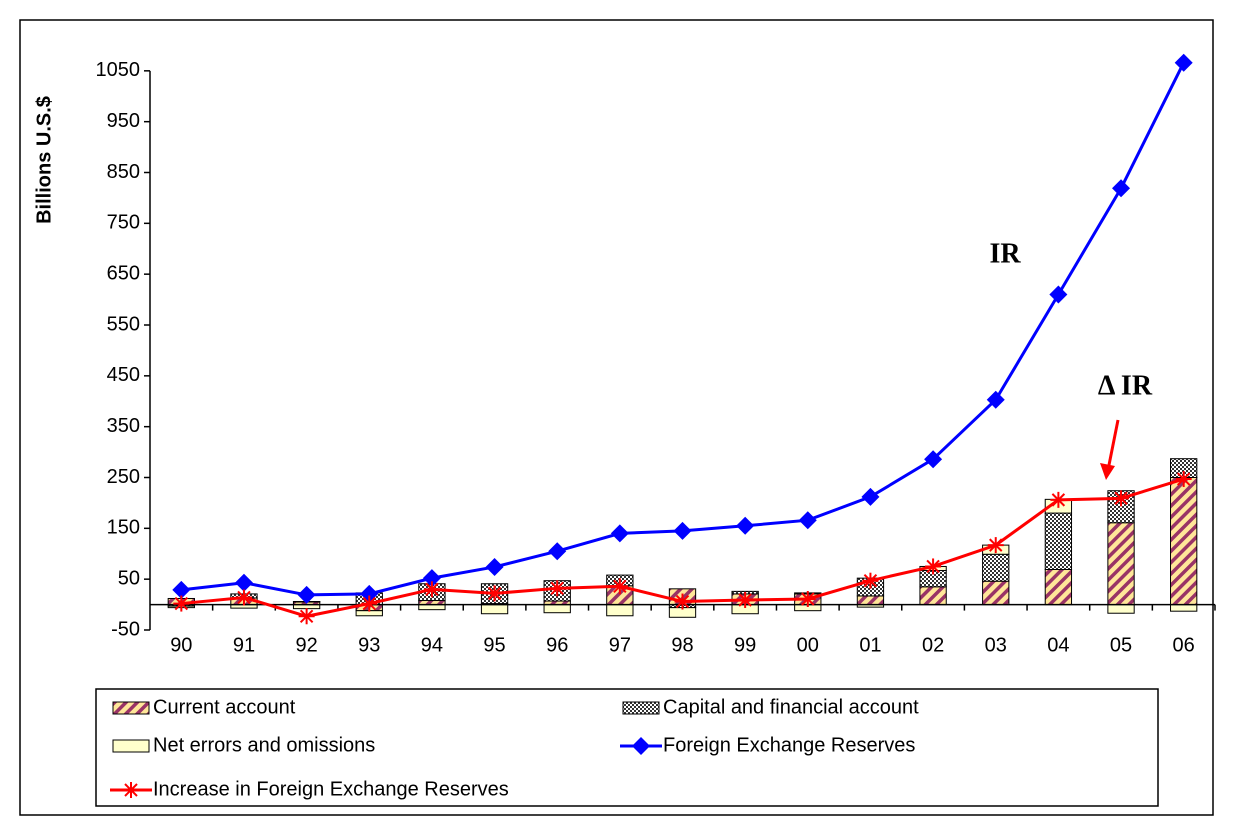 Image resolution: width=1233 pixels, height=822 pixels. What do you see at coordinates (123, 477) in the screenshot?
I see `y-tick-label: 250` at bounding box center [123, 477].